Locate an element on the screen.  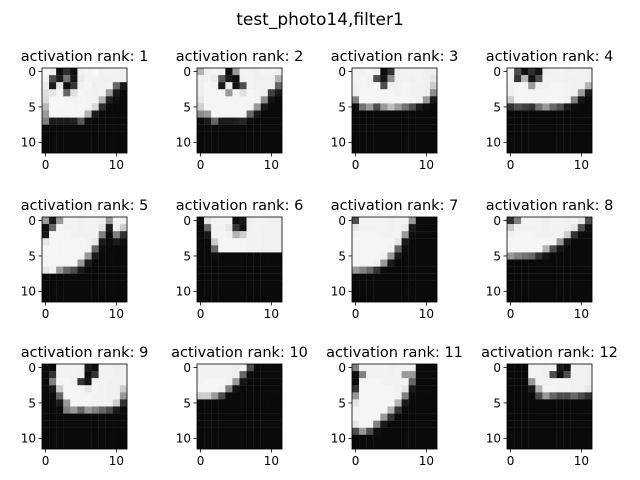
y-tick-label: 5 is located at coordinates (187, 107).